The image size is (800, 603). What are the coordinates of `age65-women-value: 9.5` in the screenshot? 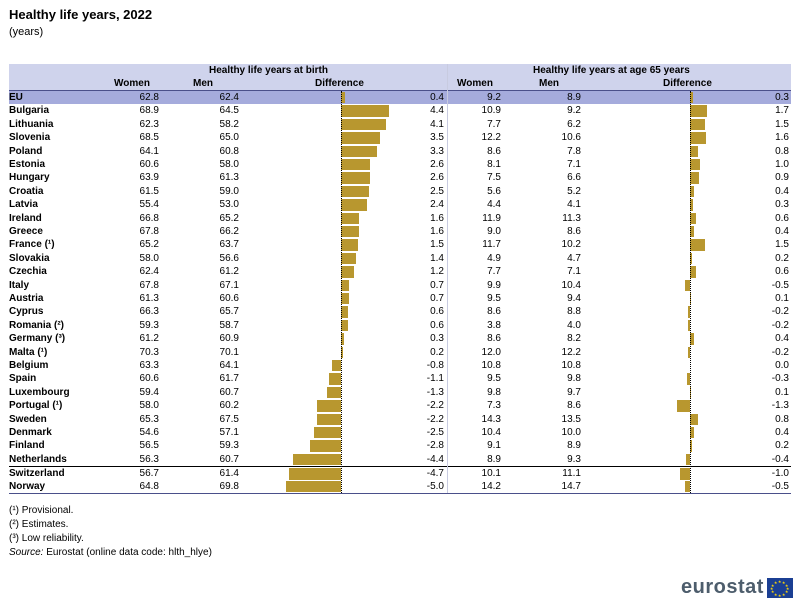 It's located at (494, 379).